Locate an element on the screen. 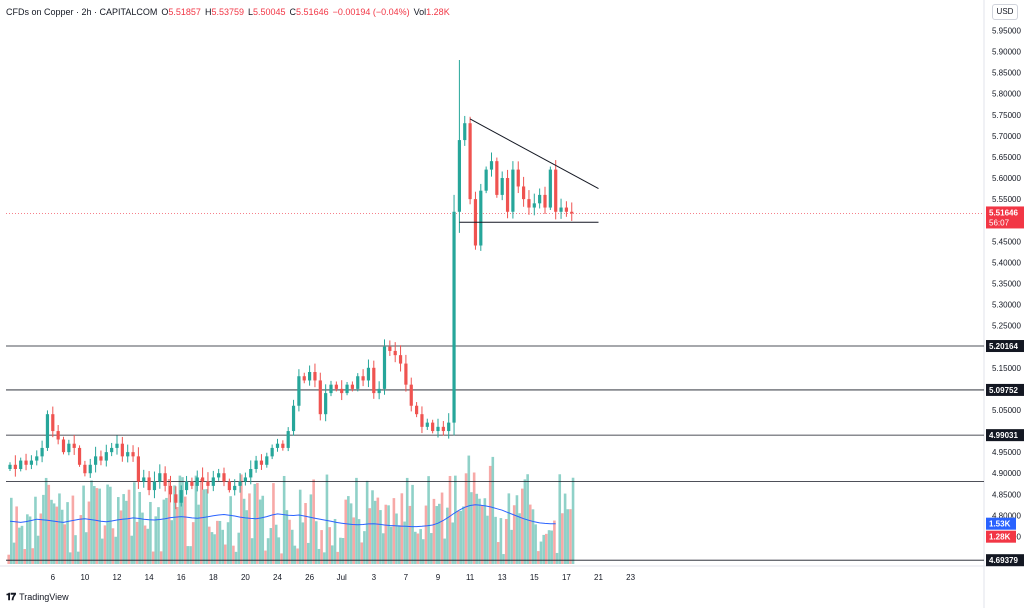 The height and width of the screenshot is (608, 1024). volume-value: 1.28K is located at coordinates (438, 12).